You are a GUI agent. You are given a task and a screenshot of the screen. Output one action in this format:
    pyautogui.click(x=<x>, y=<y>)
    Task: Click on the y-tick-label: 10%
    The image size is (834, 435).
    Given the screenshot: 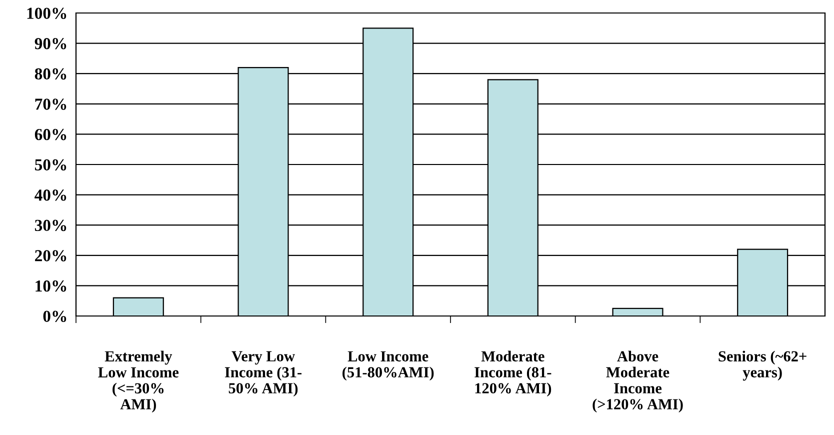 What is the action you would take?
    pyautogui.click(x=51, y=286)
    